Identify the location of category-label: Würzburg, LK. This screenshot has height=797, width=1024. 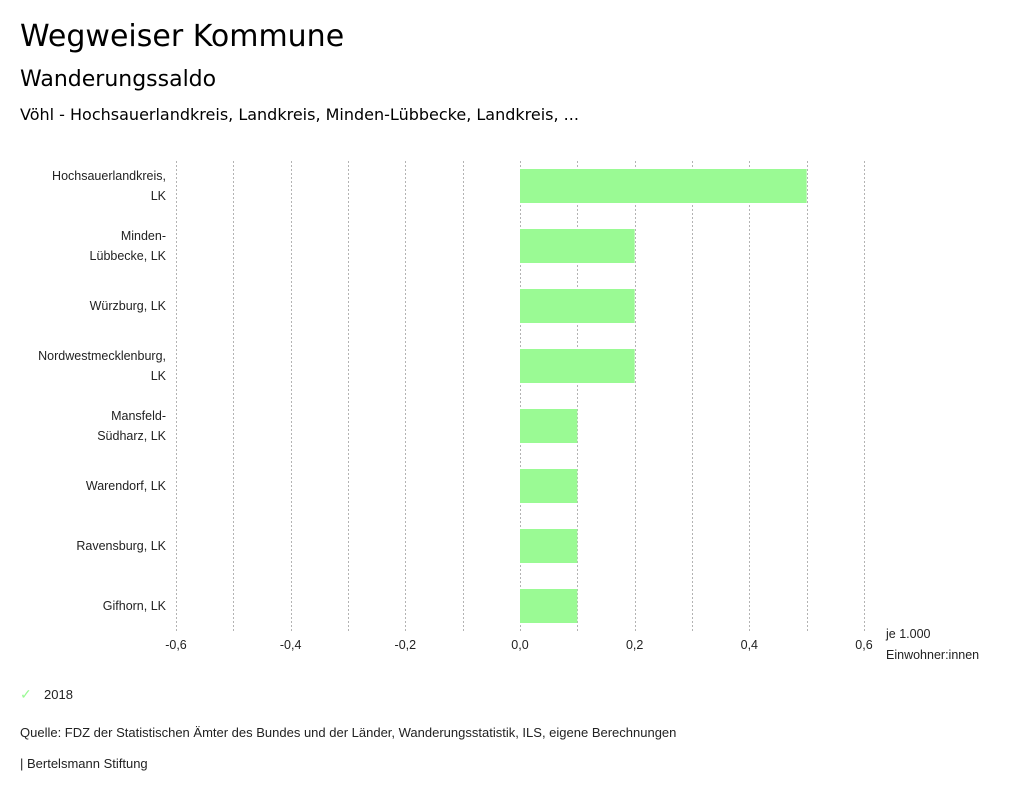
(128, 306).